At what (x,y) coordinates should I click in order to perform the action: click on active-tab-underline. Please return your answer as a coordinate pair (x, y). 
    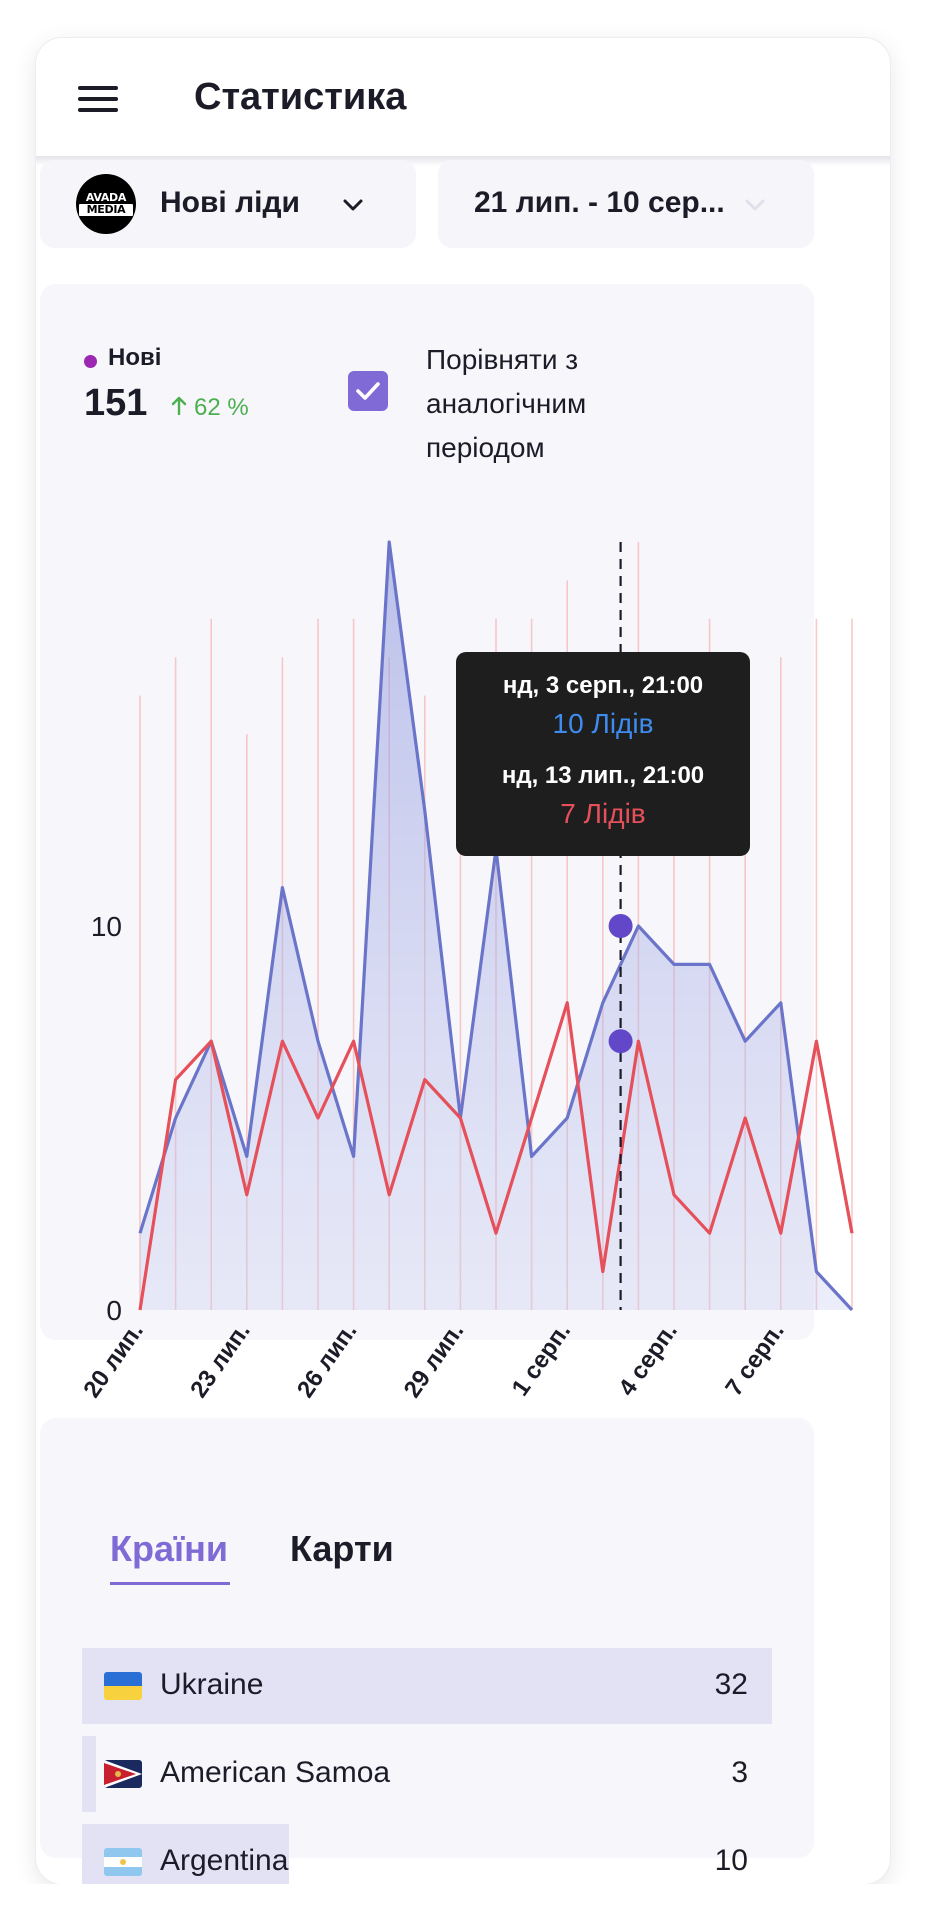
    Looking at the image, I should click on (170, 1583).